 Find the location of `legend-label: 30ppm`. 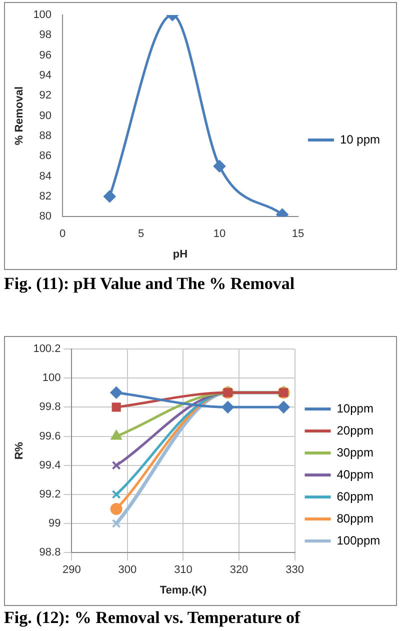

legend-label: 30ppm is located at coordinates (355, 452).